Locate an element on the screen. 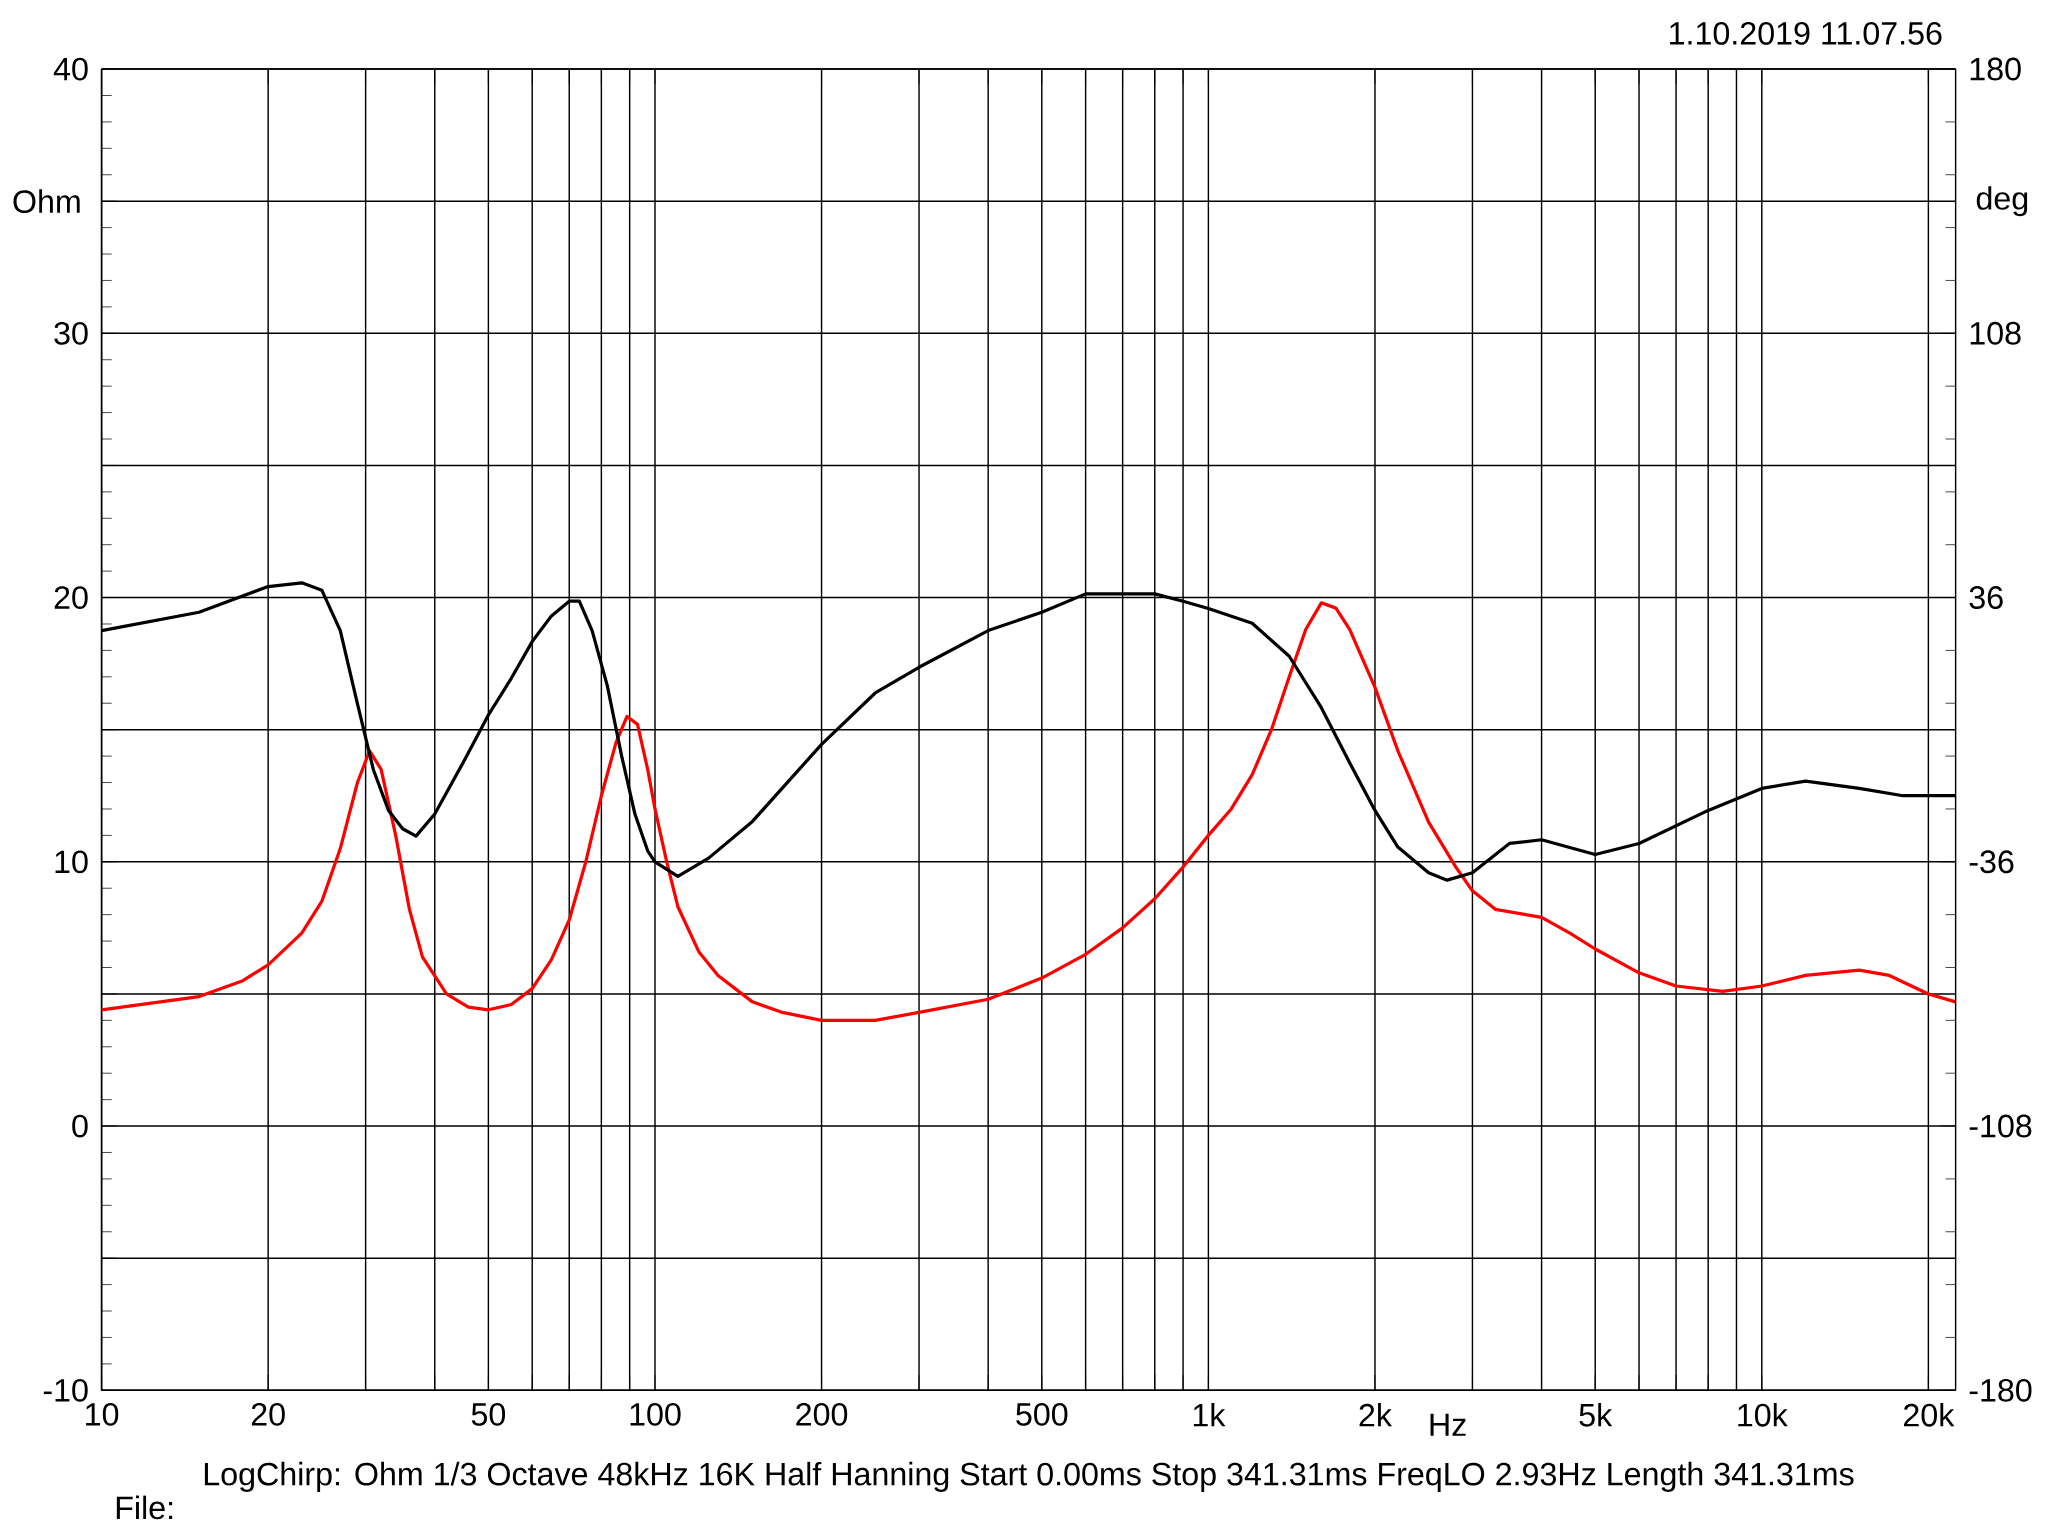 The image size is (2048, 1531). y2-tick-label: -36 is located at coordinates (1991, 862).